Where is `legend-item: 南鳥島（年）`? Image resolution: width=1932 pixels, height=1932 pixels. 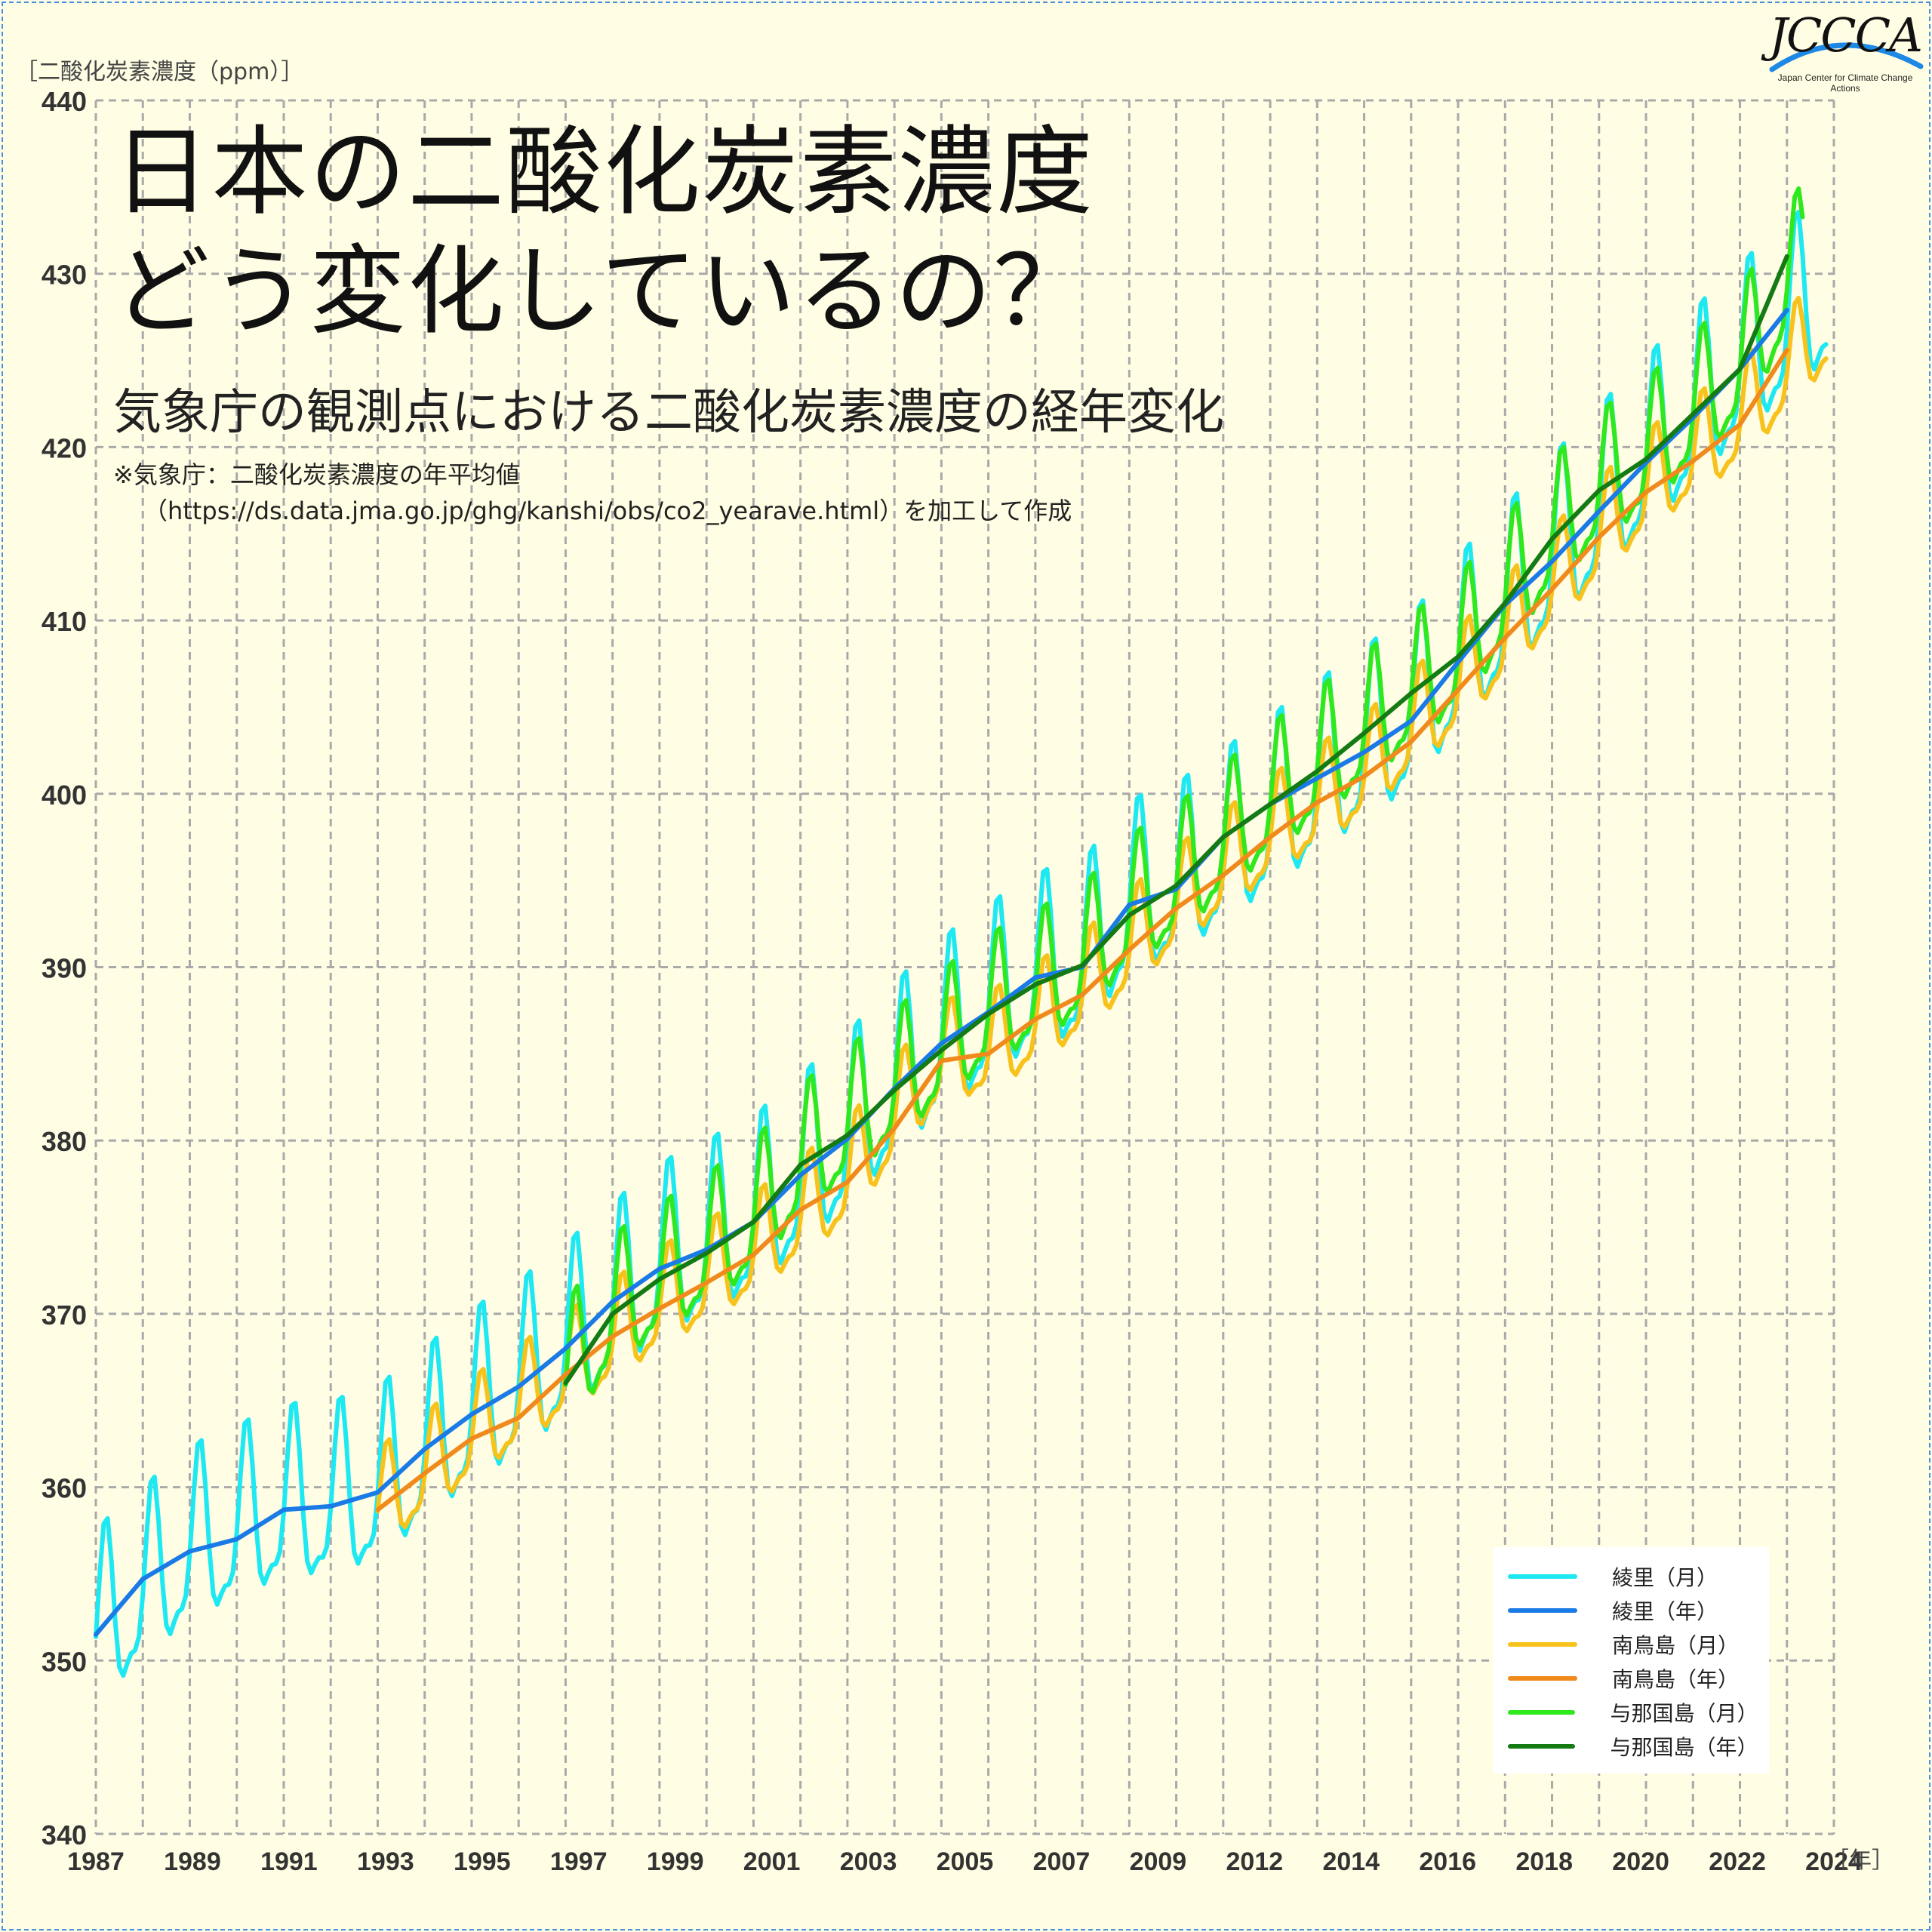 legend-item: 南鳥島（年） is located at coordinates (1631, 1678).